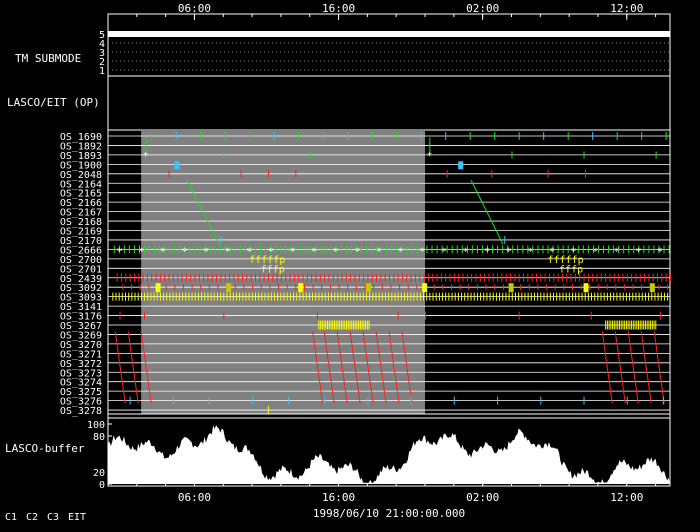 The image size is (700, 532). Describe the element at coordinates (81, 317) in the screenshot. I see `os-row-label: OS_3176` at that location.